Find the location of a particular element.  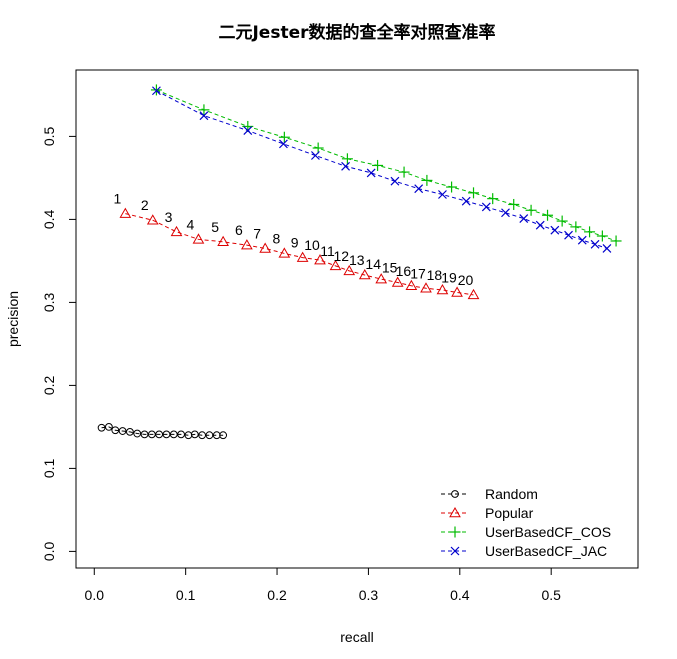

point-label: 12 is located at coordinates (341, 256).